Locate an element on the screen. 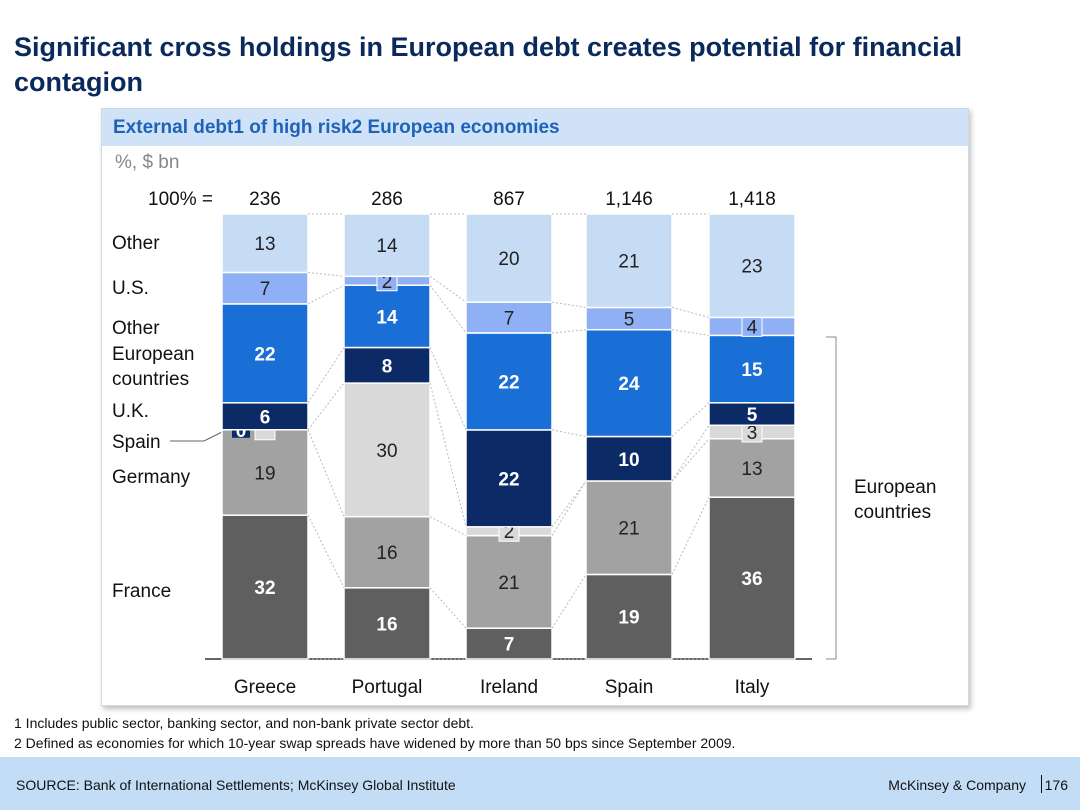 This screenshot has height=810, width=1080. segment-label: 6 is located at coordinates (265, 417).